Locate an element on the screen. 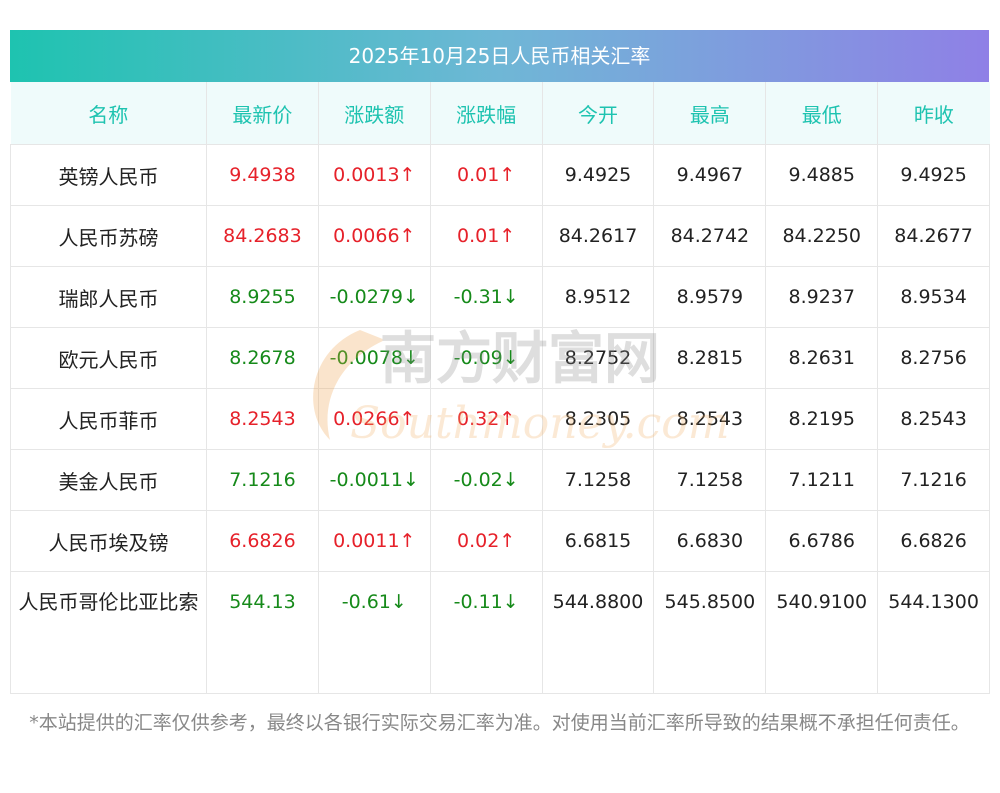 The image size is (1000, 793). cell-latest: 84.2683 is located at coordinates (262, 236).